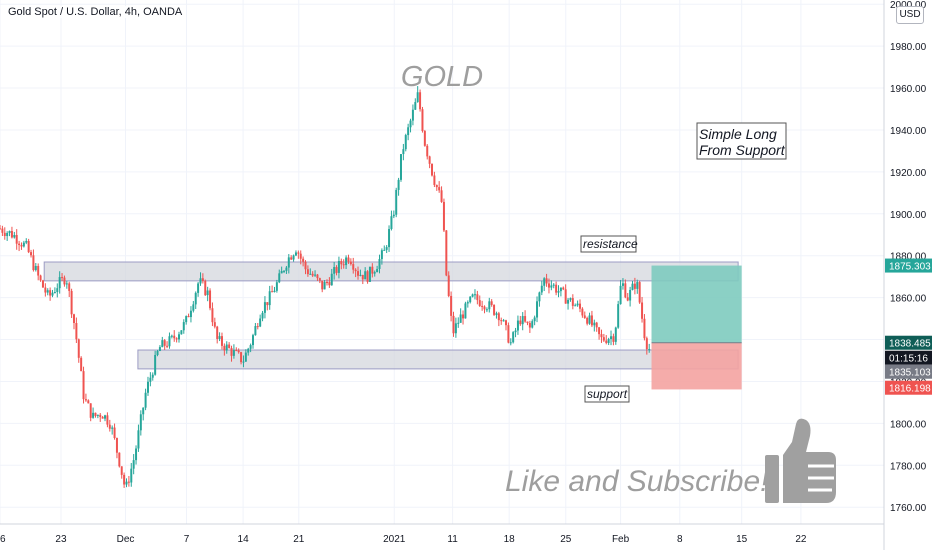 This screenshot has width=932, height=555. Describe the element at coordinates (908, 131) in the screenshot. I see `y-tick-label: 1940.00` at that location.